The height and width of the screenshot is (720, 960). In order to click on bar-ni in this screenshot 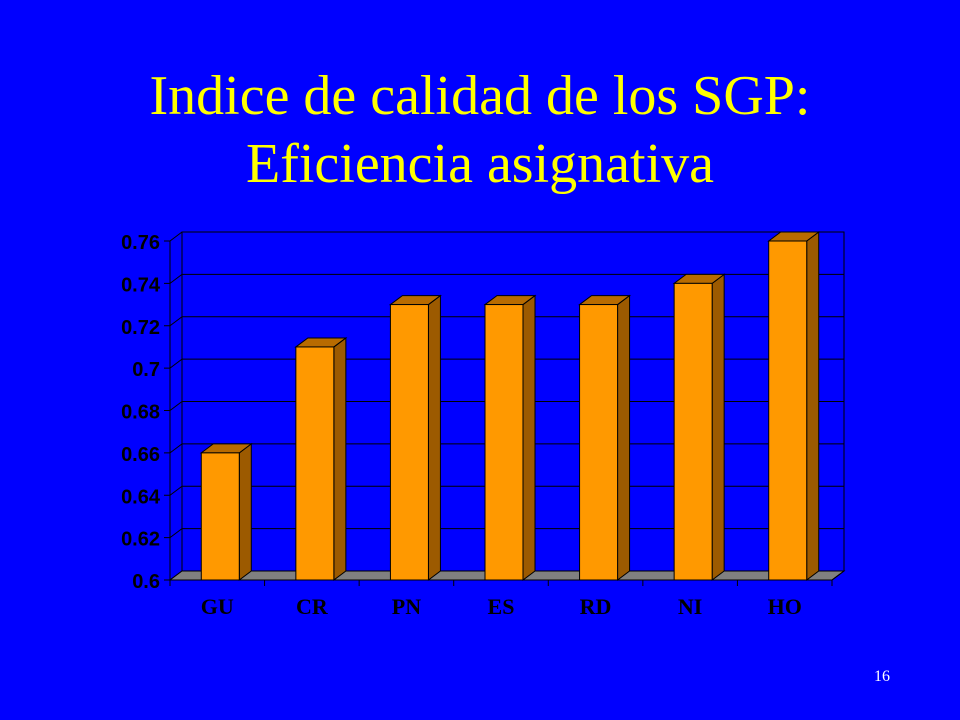, I will do `click(699, 427)`.